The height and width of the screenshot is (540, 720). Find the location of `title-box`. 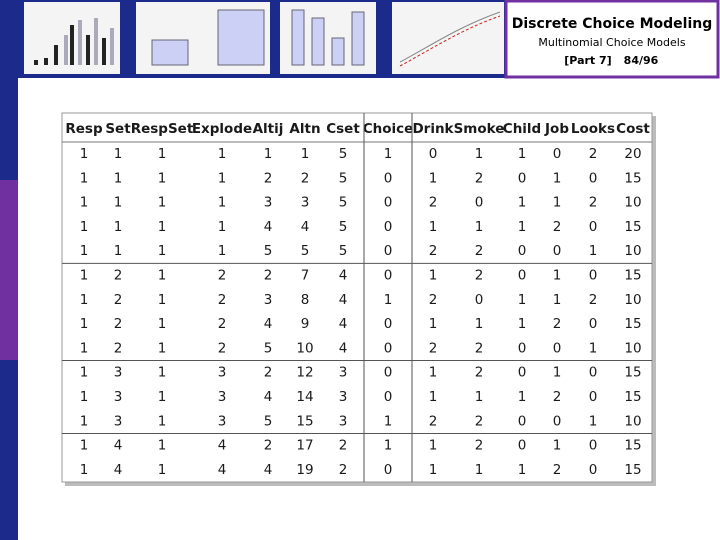

title-box is located at coordinates (612, 39).